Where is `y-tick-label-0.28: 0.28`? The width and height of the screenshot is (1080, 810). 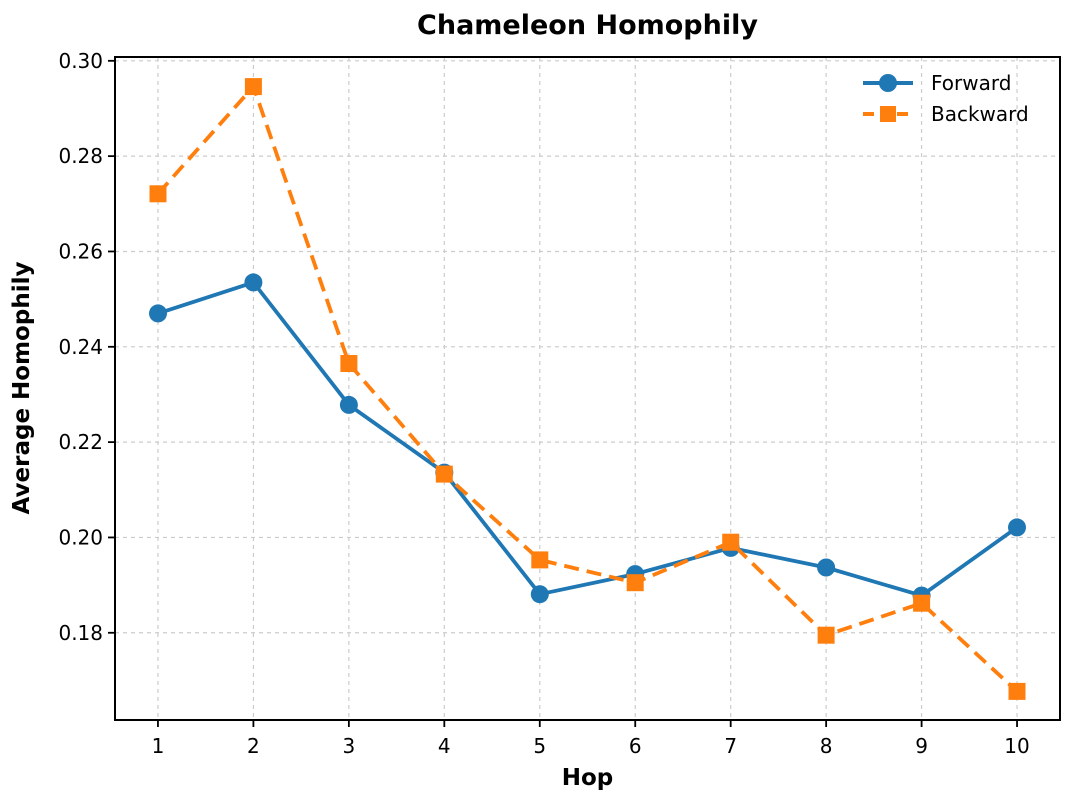 y-tick-label-0.28: 0.28 is located at coordinates (80, 156).